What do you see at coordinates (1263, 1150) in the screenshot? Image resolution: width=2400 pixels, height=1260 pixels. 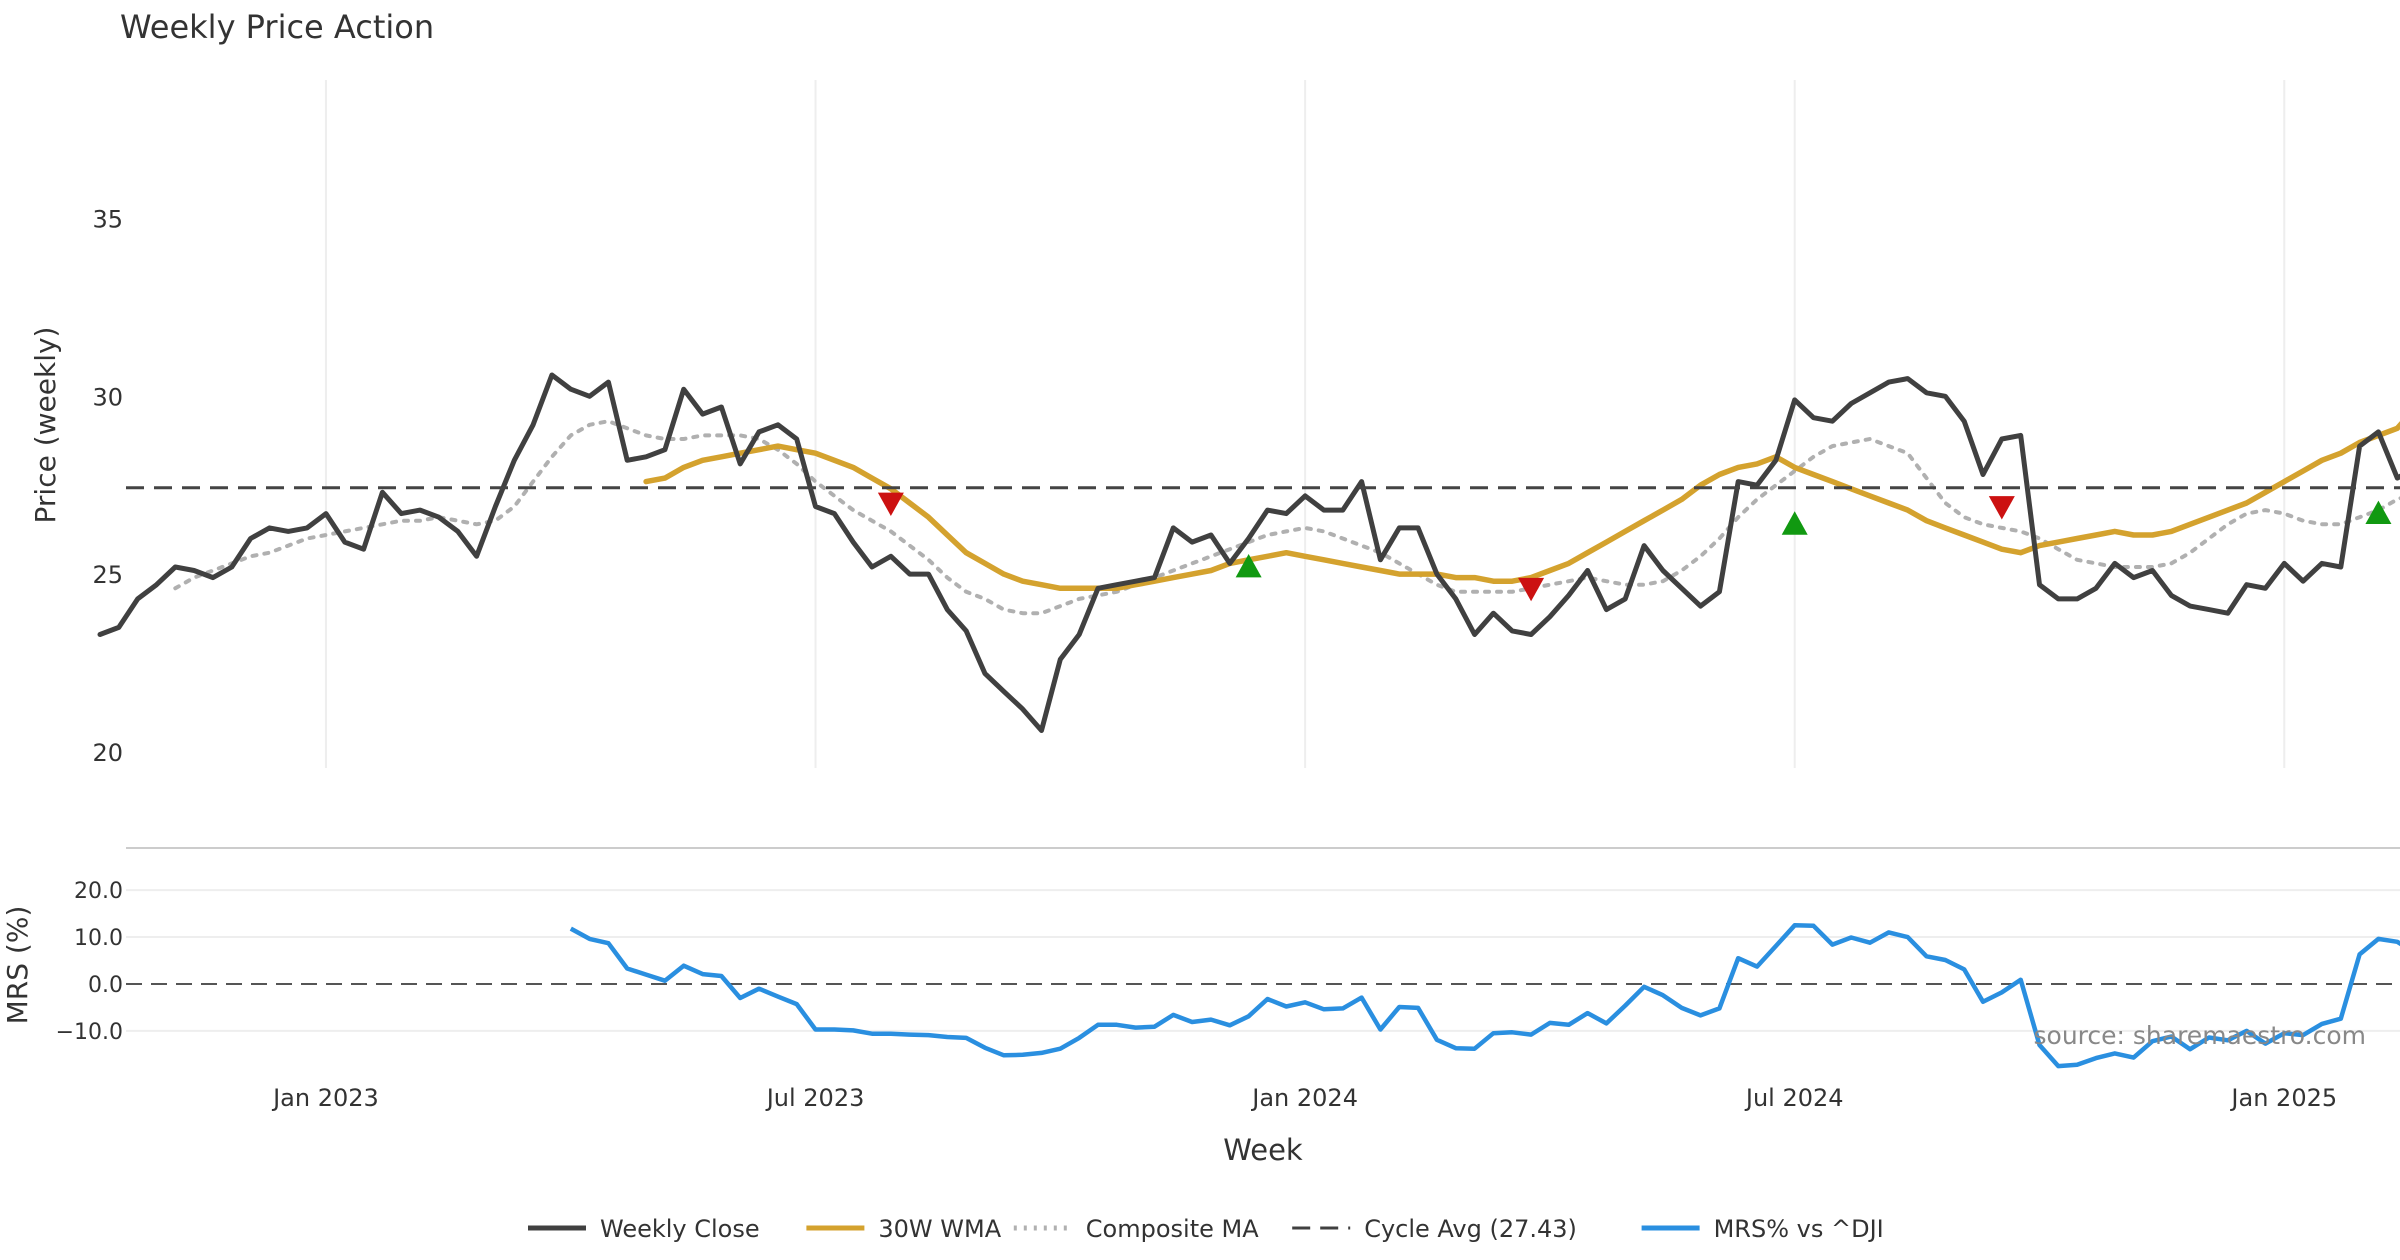 I see `x-axis-label: Week` at bounding box center [1263, 1150].